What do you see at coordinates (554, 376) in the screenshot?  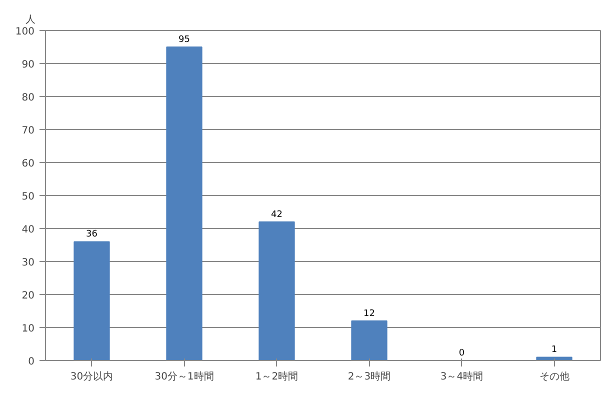 I see `x-tick-label: その他` at bounding box center [554, 376].